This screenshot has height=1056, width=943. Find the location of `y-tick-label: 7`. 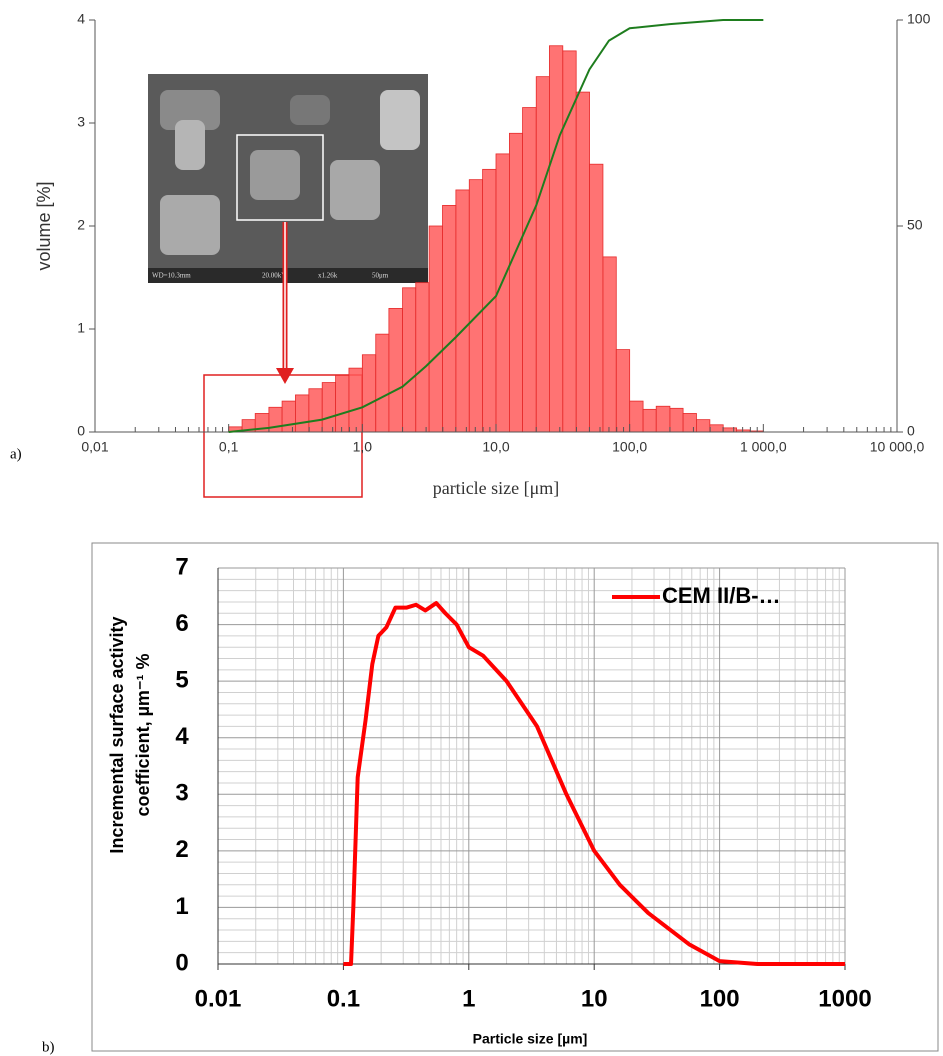

y-tick-label: 7 is located at coordinates (181, 566).